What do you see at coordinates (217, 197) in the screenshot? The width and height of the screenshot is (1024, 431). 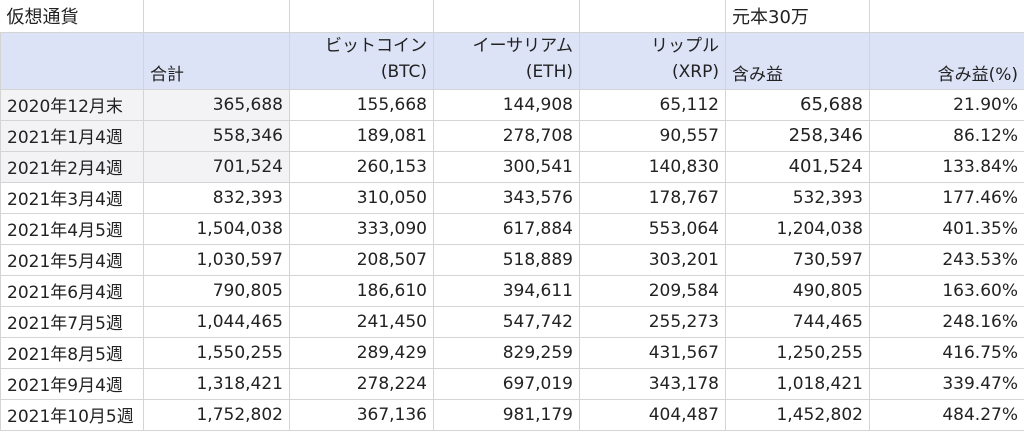 I see `cell-total: 832,393` at bounding box center [217, 197].